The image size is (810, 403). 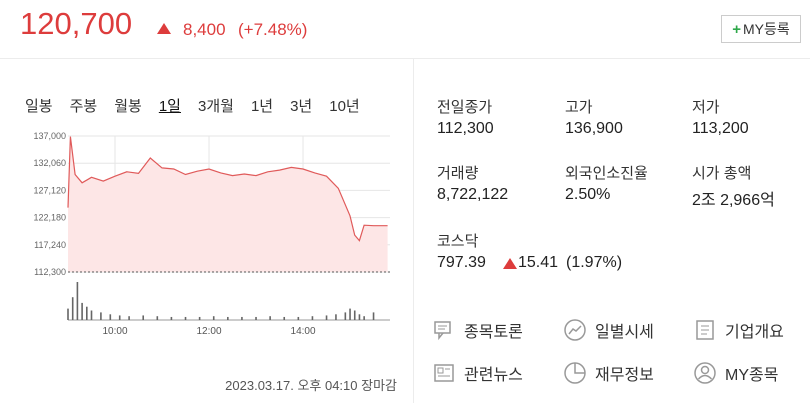 What do you see at coordinates (50, 272) in the screenshot?
I see `y-tick-label: 112,300` at bounding box center [50, 272].